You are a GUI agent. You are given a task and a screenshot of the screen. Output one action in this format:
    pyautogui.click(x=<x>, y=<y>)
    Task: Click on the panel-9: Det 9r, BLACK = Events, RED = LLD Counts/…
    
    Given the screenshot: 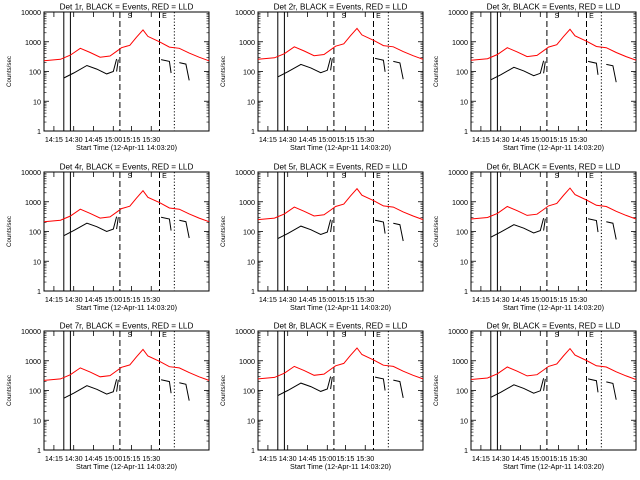 What is the action you would take?
    pyautogui.click(x=535, y=396)
    